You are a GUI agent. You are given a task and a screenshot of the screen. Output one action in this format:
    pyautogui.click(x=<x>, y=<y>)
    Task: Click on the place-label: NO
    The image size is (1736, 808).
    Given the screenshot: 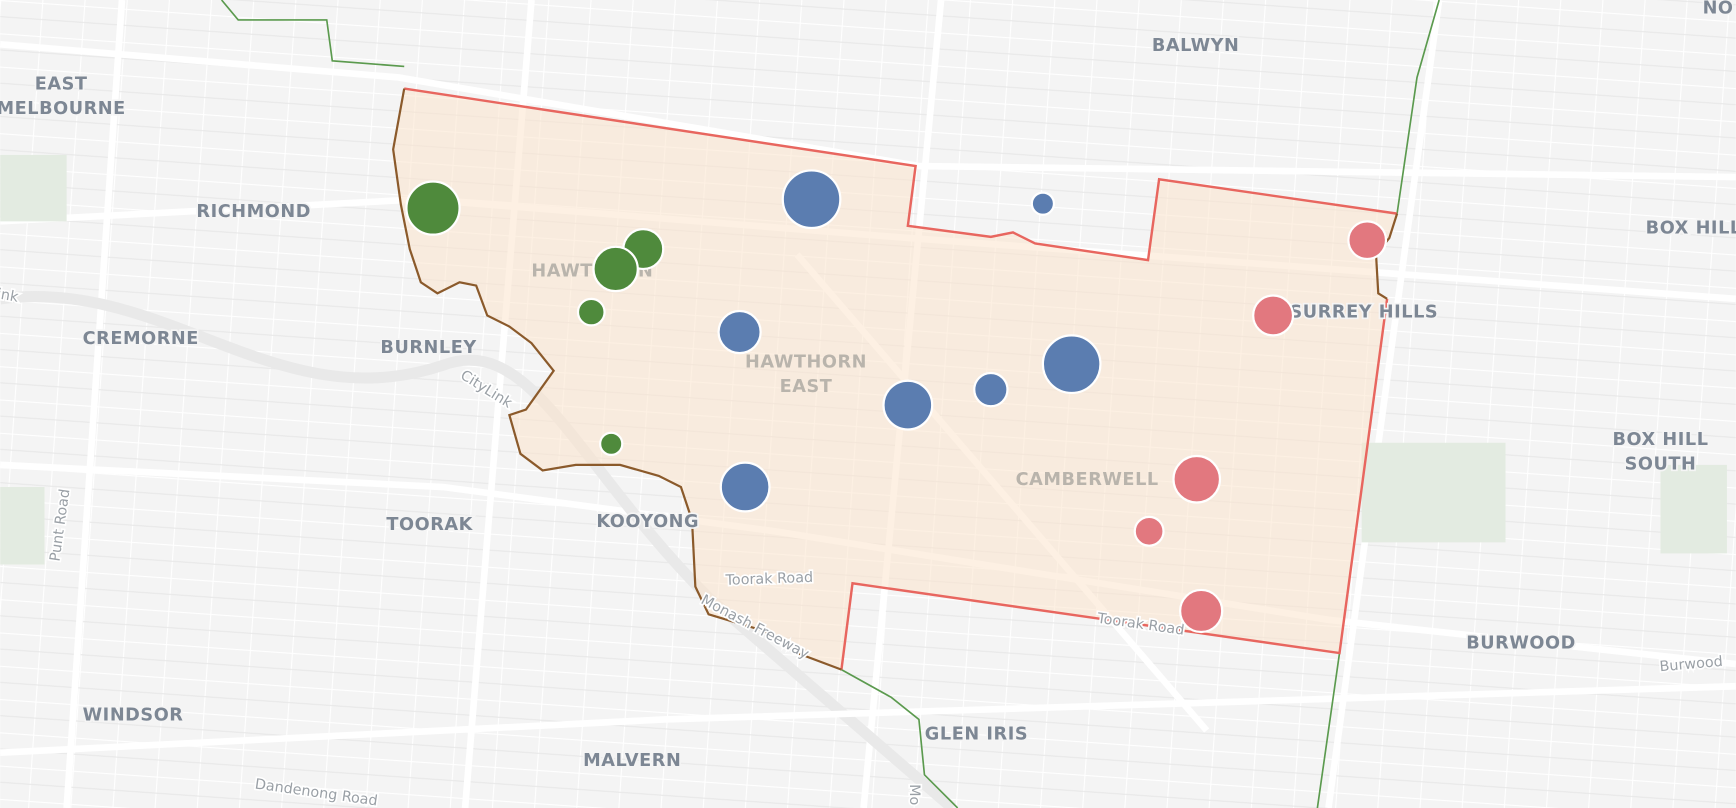 What is the action you would take?
    pyautogui.click(x=1718, y=9)
    